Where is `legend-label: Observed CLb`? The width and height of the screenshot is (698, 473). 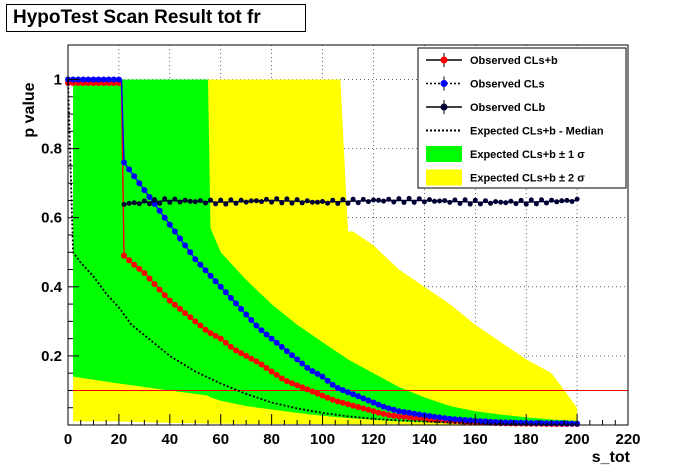
legend-label: Observed CLb is located at coordinates (507, 108).